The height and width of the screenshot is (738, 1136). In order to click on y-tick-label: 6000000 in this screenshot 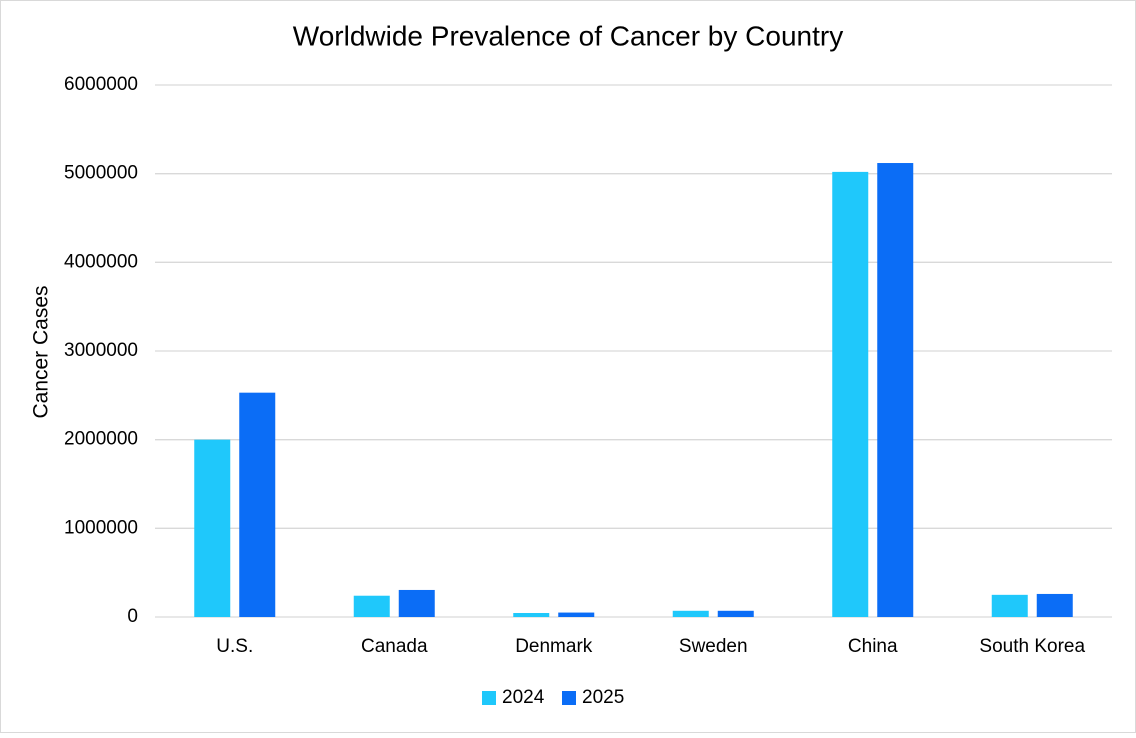, I will do `click(101, 84)`.